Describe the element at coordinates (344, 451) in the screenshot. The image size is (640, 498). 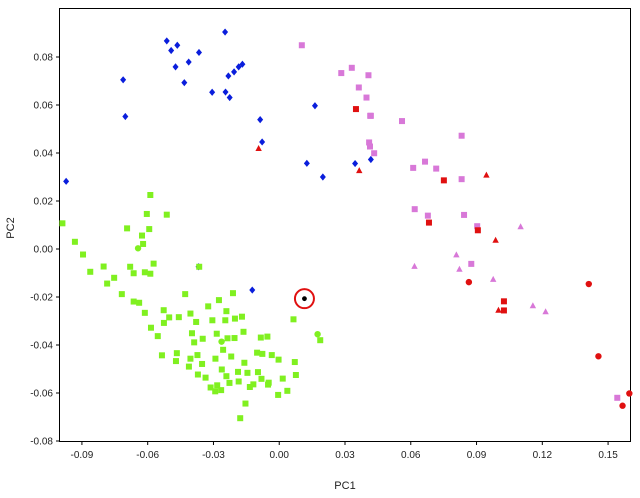
I see `x-axis: -0.09 -0.06 -0.03 0.00 0.03 0.06 0.09 0.12 0.15` at that location.